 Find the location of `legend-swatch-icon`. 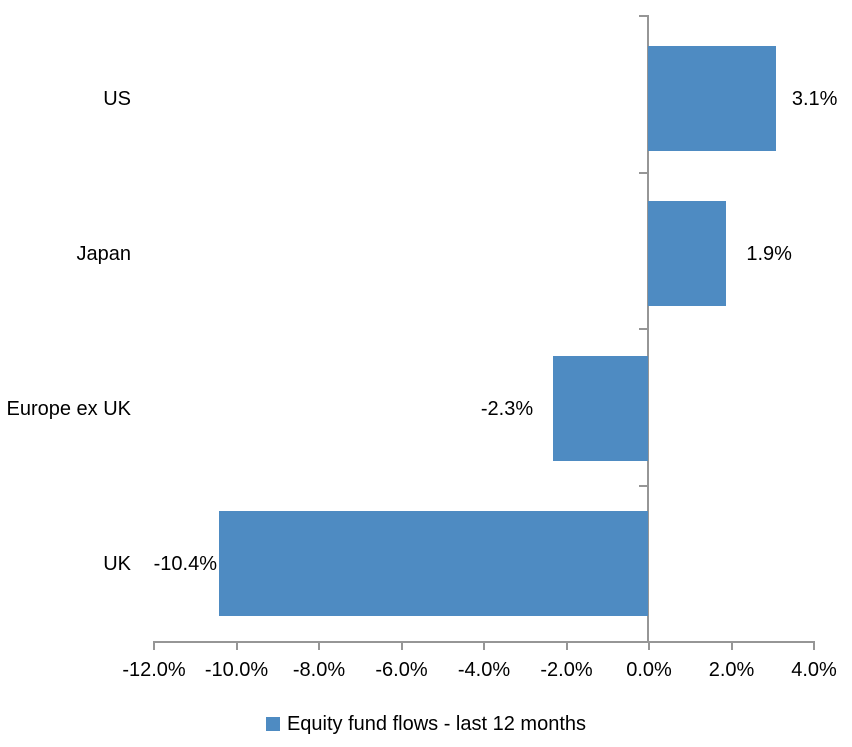

legend-swatch-icon is located at coordinates (272, 724).